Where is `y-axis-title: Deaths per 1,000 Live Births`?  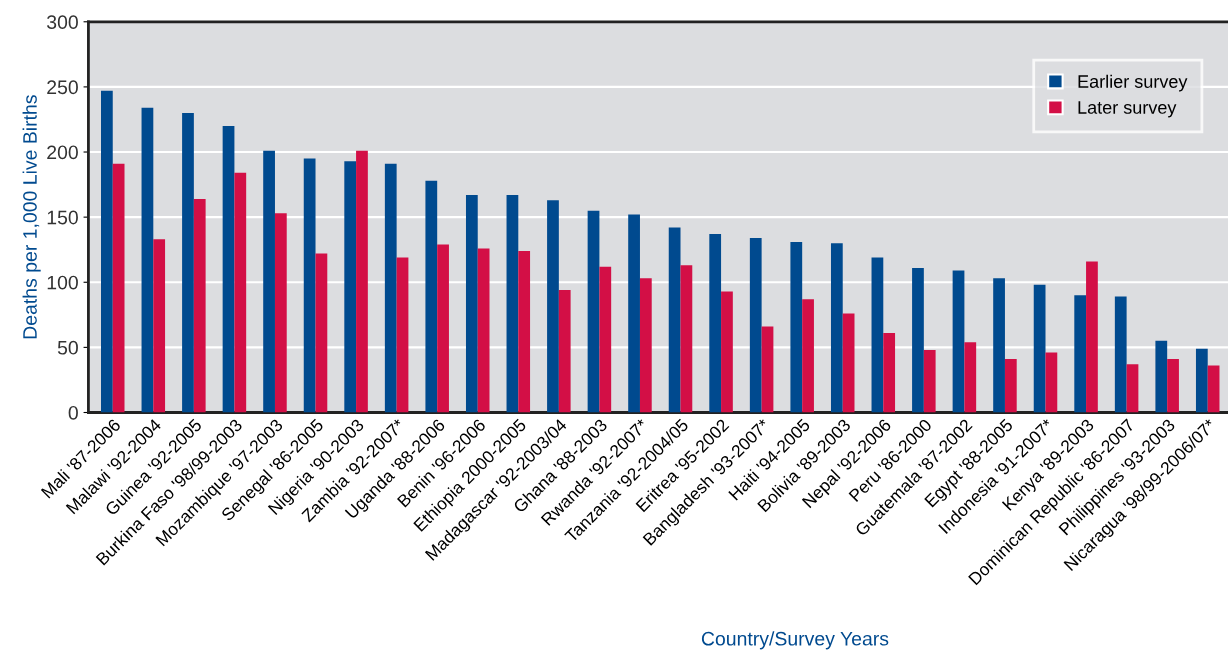 y-axis-title: Deaths per 1,000 Live Births is located at coordinates (31, 217).